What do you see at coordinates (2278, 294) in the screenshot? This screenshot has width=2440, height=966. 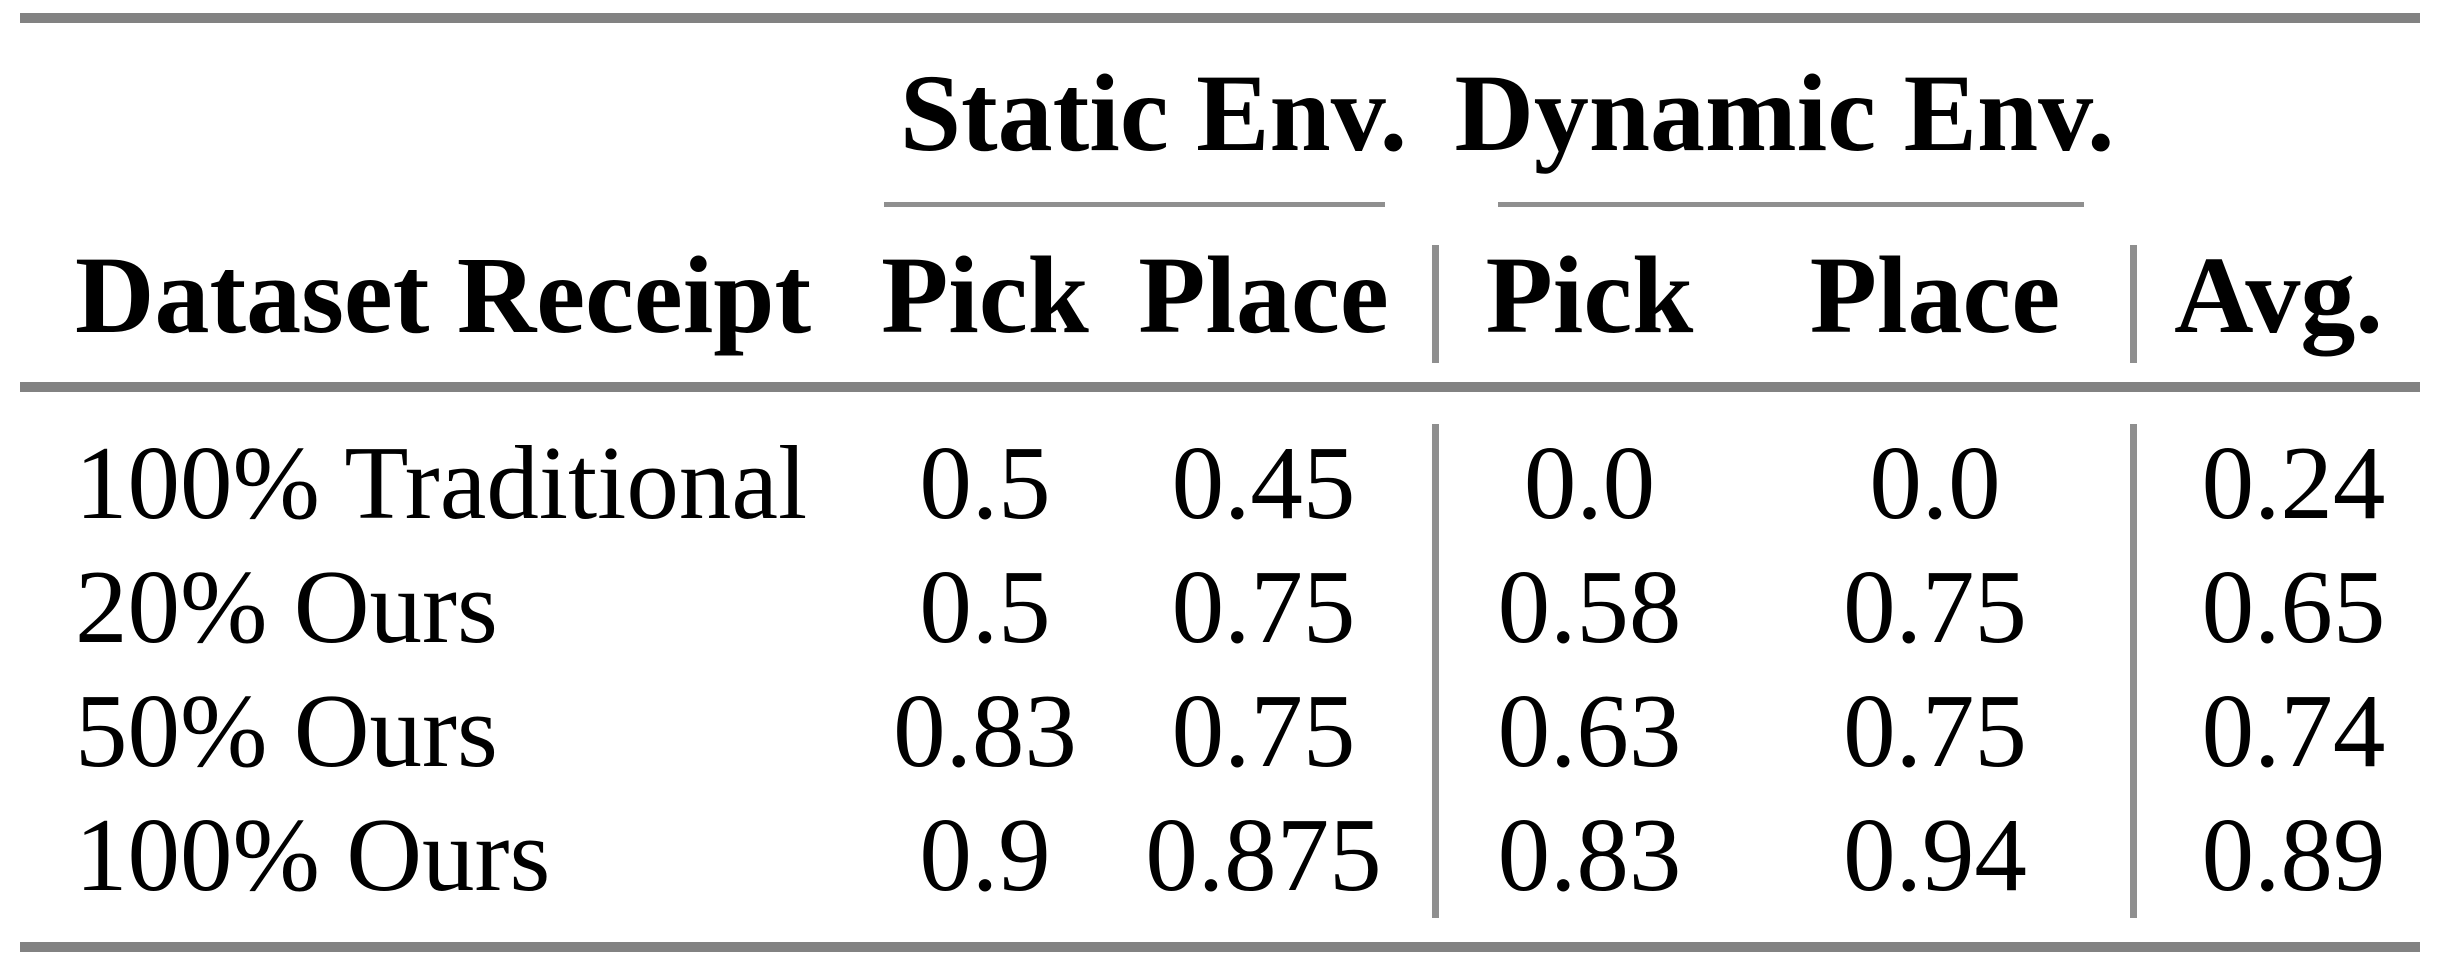 I see `column-header-avg: Avg.` at bounding box center [2278, 294].